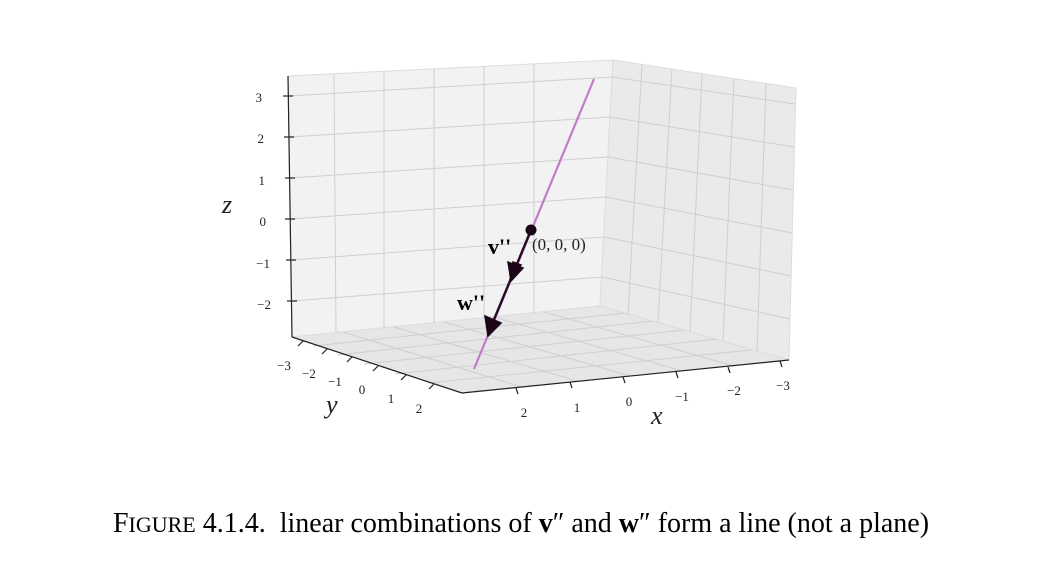 This screenshot has height=576, width=1042. What do you see at coordinates (226, 204) in the screenshot?
I see `z-axis-label: z` at bounding box center [226, 204].